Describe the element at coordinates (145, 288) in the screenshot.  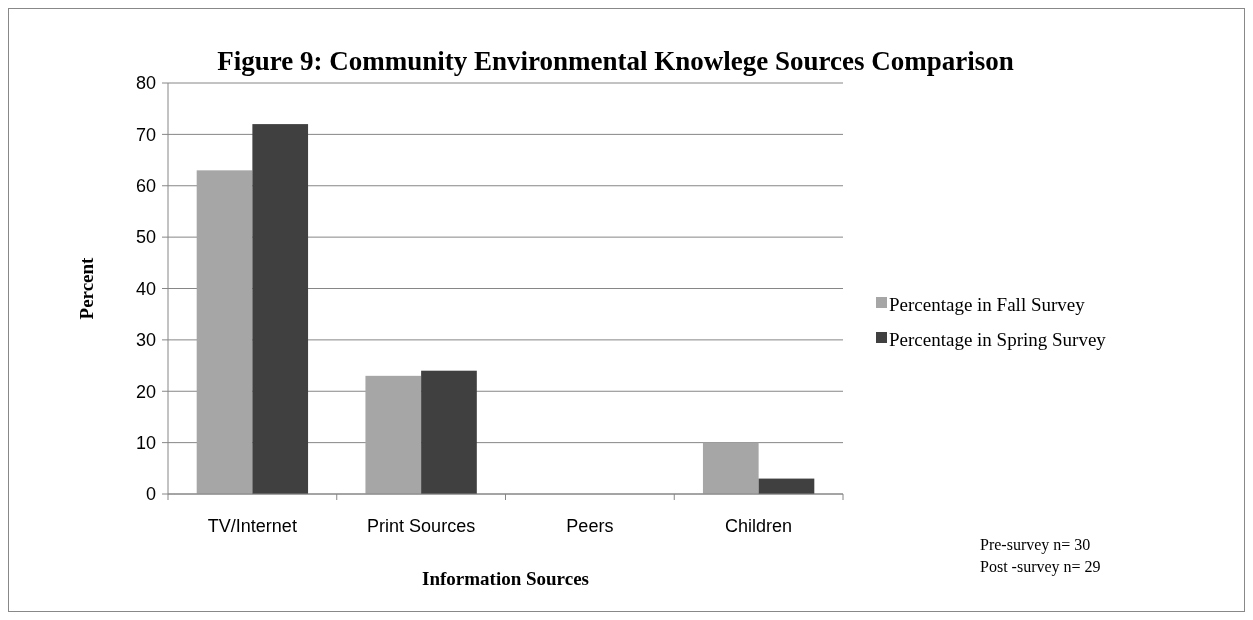
I see `y-tick-label: 40` at that location.